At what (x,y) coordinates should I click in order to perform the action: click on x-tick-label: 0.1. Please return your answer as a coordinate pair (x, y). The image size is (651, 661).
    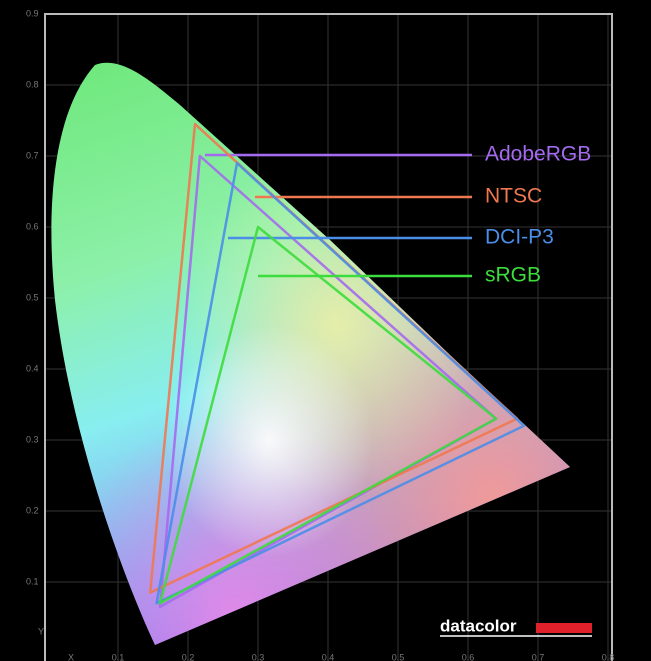
    Looking at the image, I should click on (118, 656).